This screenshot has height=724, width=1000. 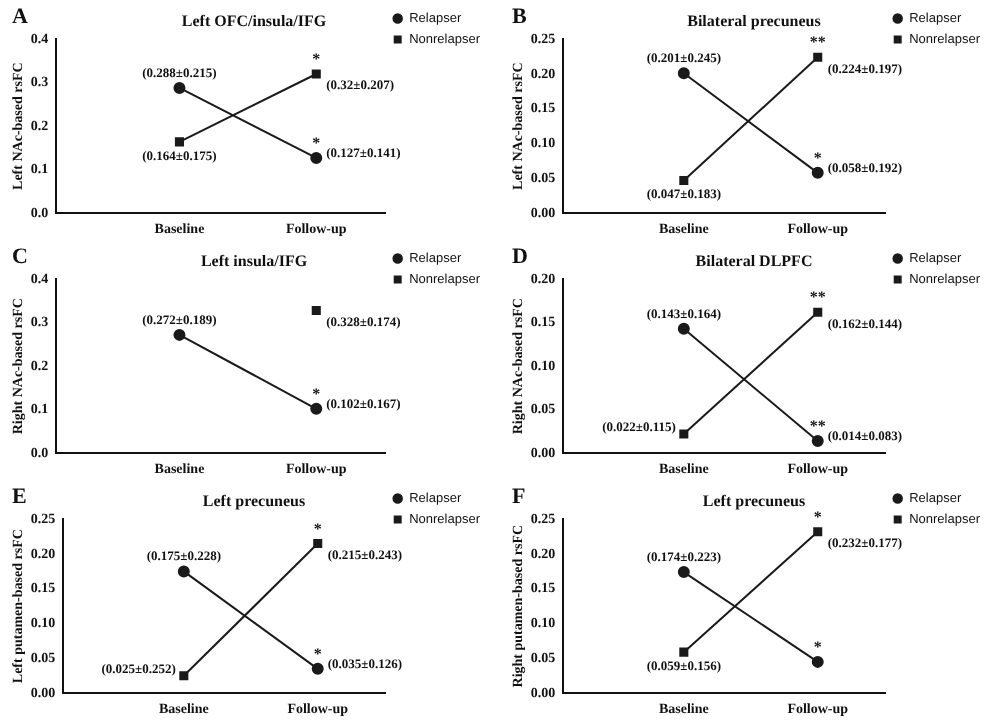 What do you see at coordinates (19, 496) in the screenshot?
I see `text: E` at bounding box center [19, 496].